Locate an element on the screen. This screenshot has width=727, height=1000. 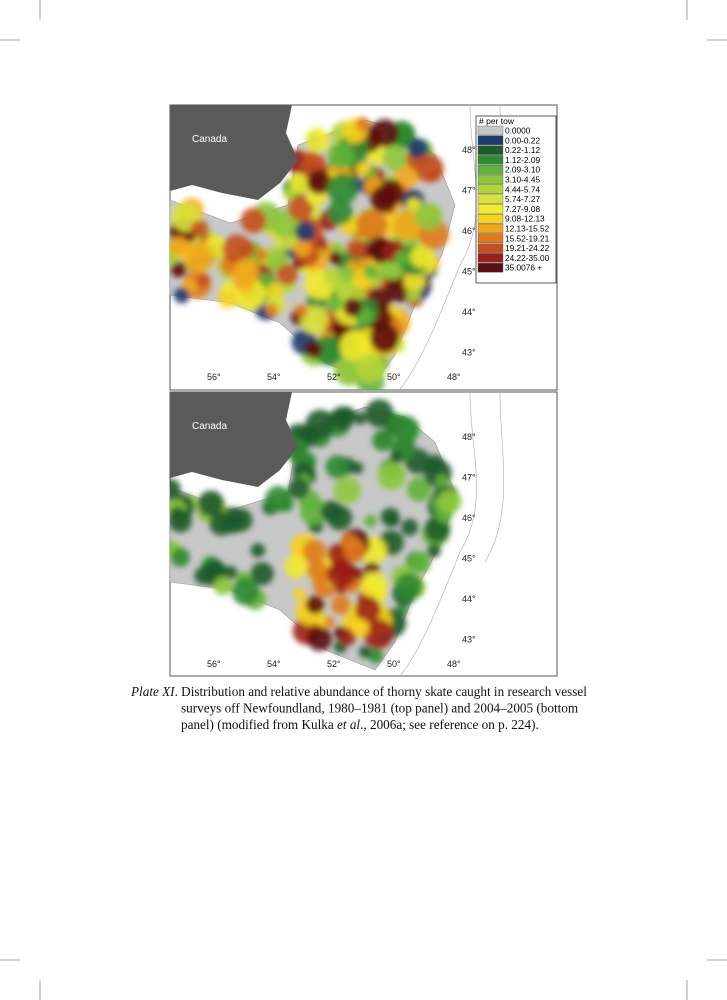
legend-title: # per tow is located at coordinates (497, 121).